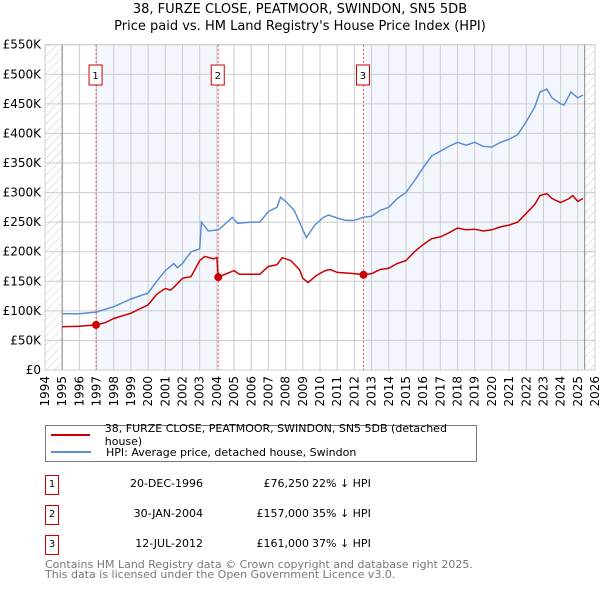 The height and width of the screenshot is (590, 600). Describe the element at coordinates (372, 391) in the screenshot. I see `x-tick-label: 2013` at that location.